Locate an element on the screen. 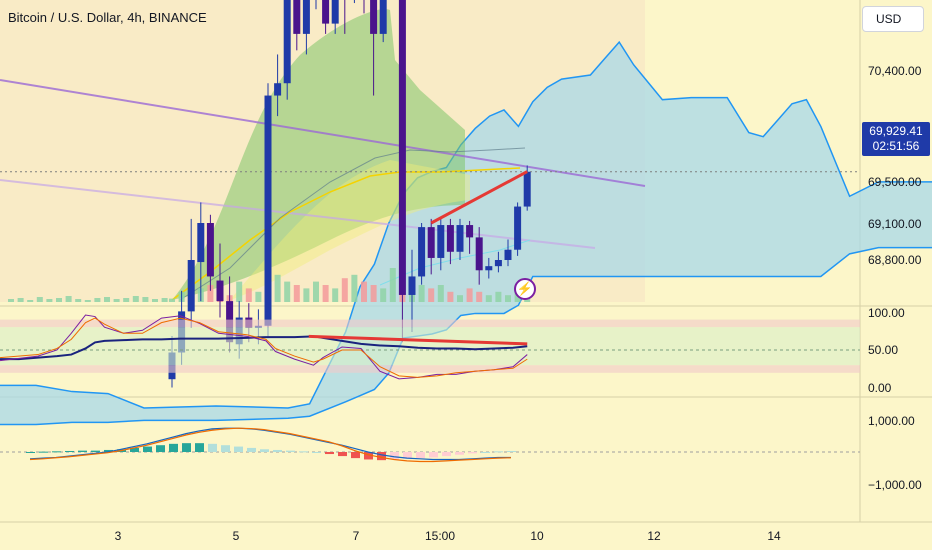 This screenshot has width=932, height=550. macd-axis-label: −1,000.00 is located at coordinates (895, 485).